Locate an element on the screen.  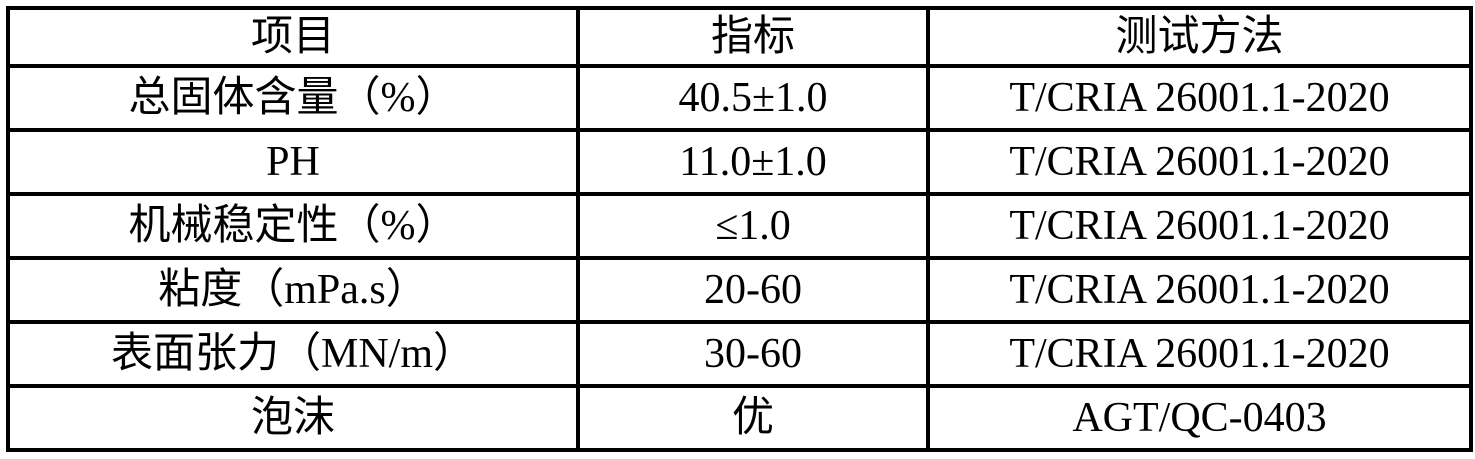
table-row: 粘度（mPa.s） 20-60 T/CRIA 26001.1-2020 is located at coordinates (739, 290).